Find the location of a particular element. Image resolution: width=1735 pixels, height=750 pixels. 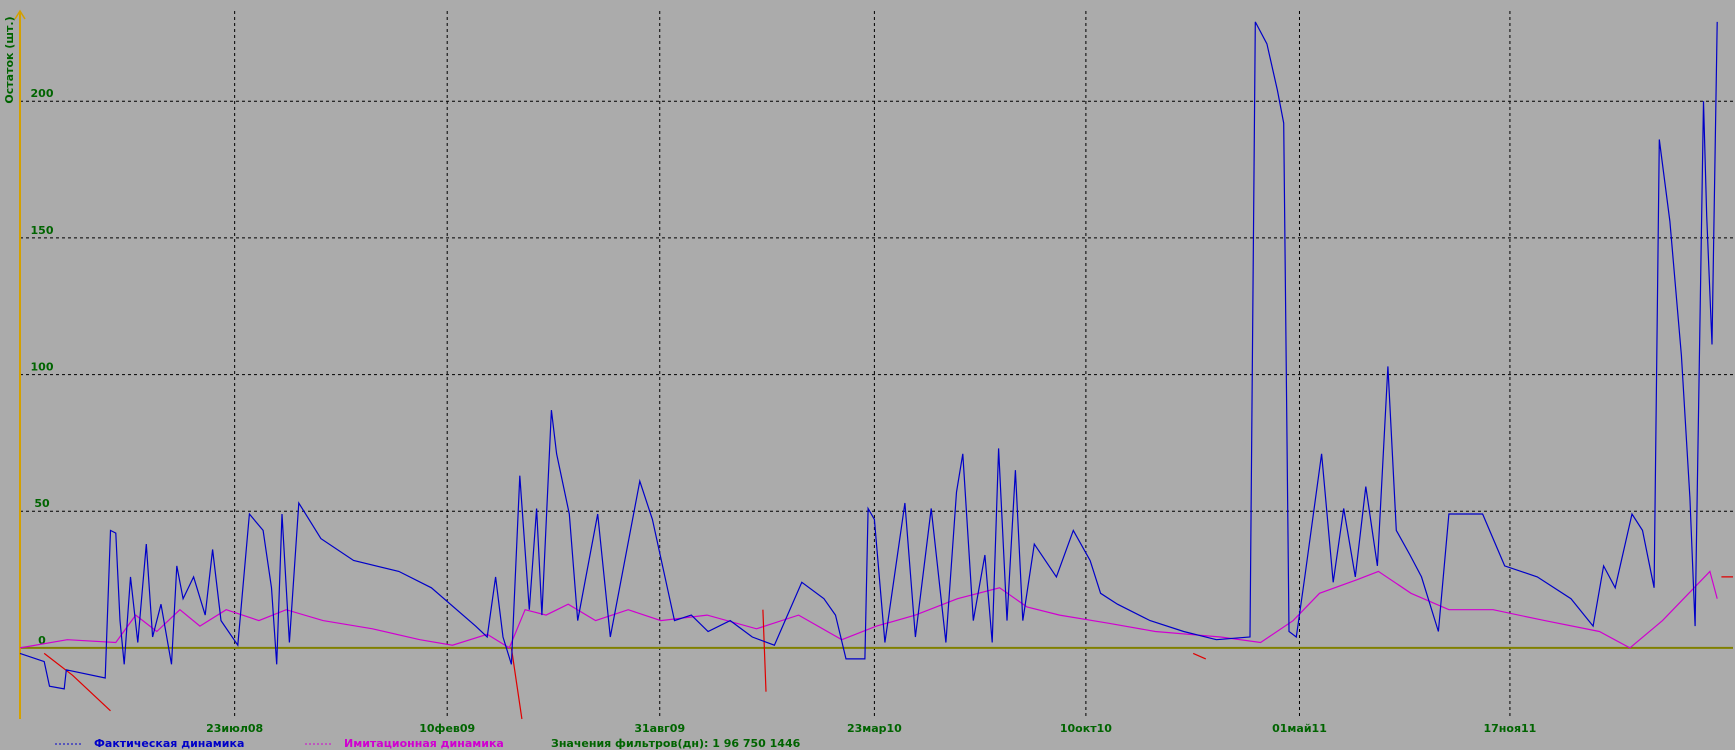

y-tick-label: 0 is located at coordinates (42, 640).